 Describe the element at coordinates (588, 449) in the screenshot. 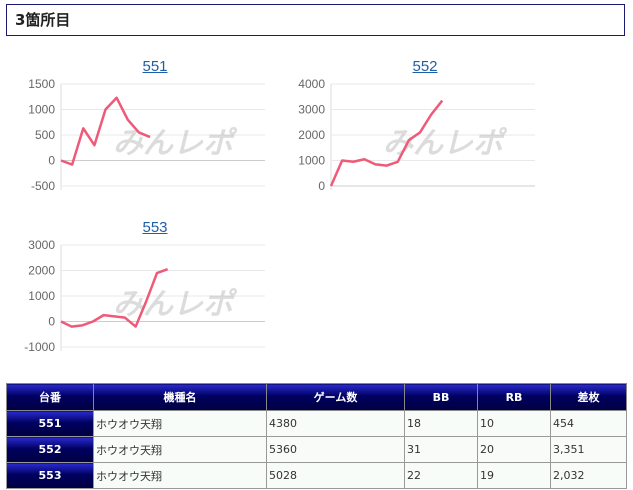

I see `table-cell: 3,351` at that location.